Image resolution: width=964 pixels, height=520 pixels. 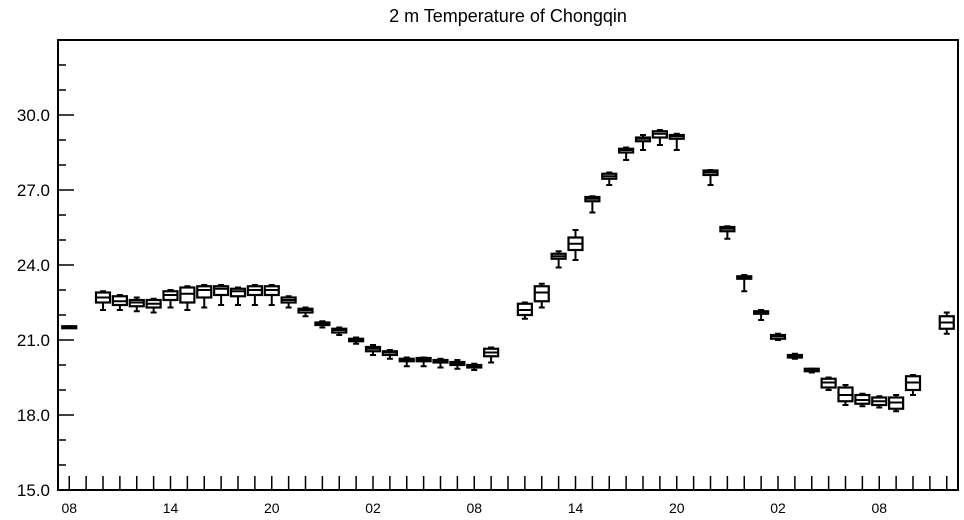 What do you see at coordinates (508, 16) in the screenshot?
I see `chart-title: 2 m Temperature of Chongqin` at bounding box center [508, 16].